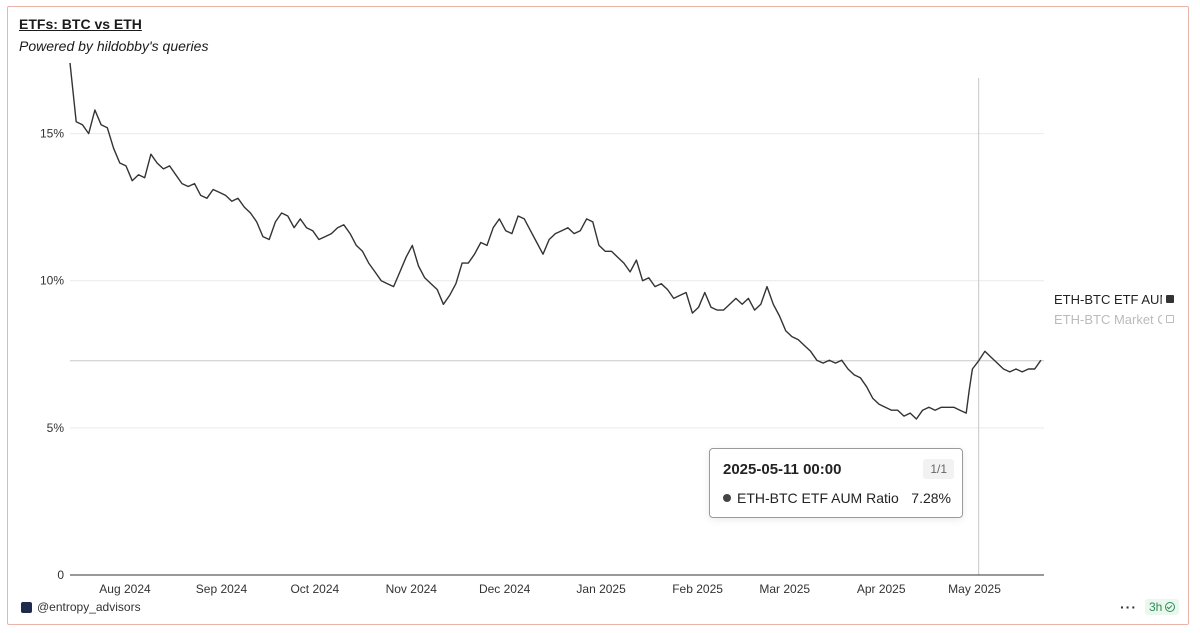 This screenshot has width=1200, height=633. What do you see at coordinates (26, 607) in the screenshot?
I see `entropy-logo-icon` at bounding box center [26, 607].